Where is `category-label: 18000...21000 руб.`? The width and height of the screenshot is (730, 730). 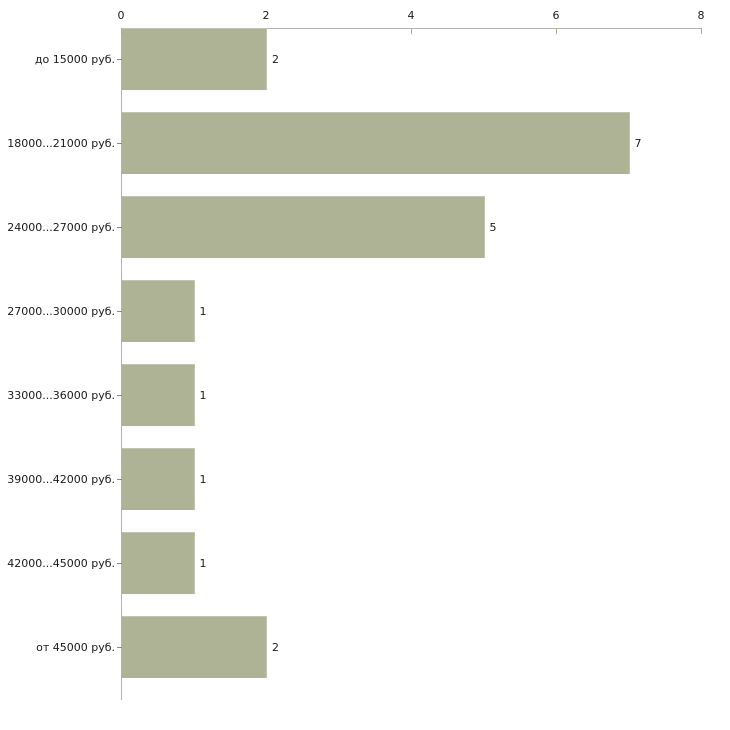 category-label: 18000...21000 руб. is located at coordinates (61, 143).